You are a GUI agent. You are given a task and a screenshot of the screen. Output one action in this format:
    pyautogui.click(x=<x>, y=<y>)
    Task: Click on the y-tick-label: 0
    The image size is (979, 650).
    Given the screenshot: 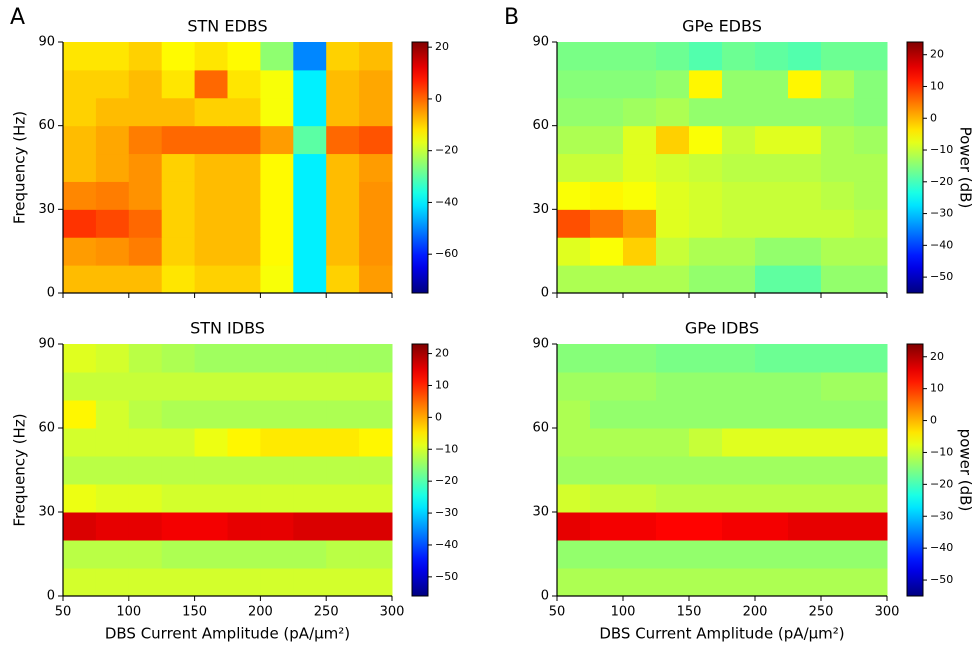 What is the action you would take?
    pyautogui.click(x=51, y=596)
    